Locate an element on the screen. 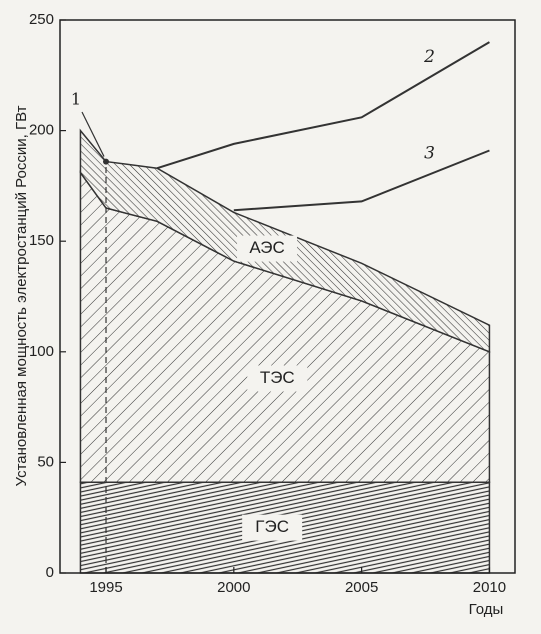  y-tick-label: 0 is located at coordinates (50, 572).